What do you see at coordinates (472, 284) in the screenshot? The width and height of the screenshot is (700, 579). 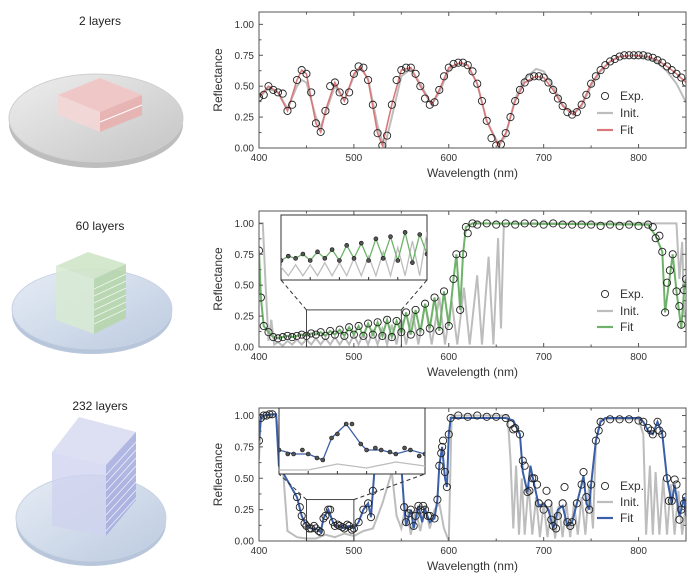 I see `init-series-line` at bounding box center [472, 284].